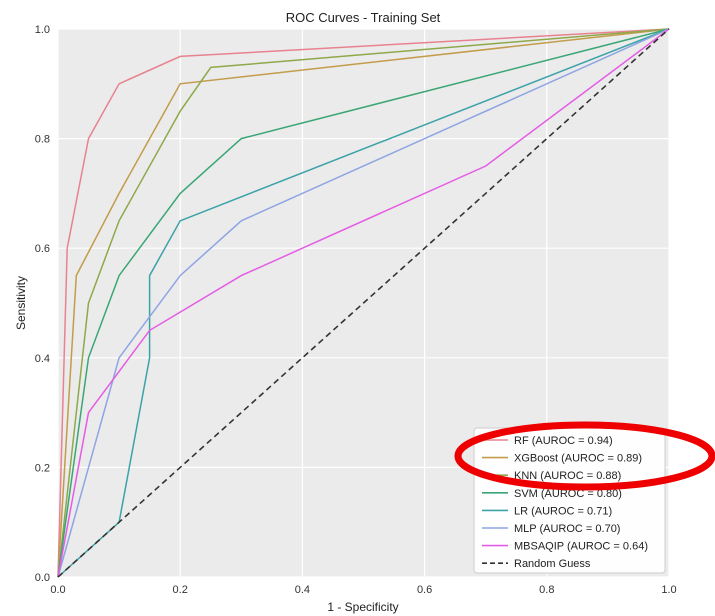 This screenshot has height=616, width=715. What do you see at coordinates (42, 140) in the screenshot?
I see `y-tick-label: 0.8` at bounding box center [42, 140].